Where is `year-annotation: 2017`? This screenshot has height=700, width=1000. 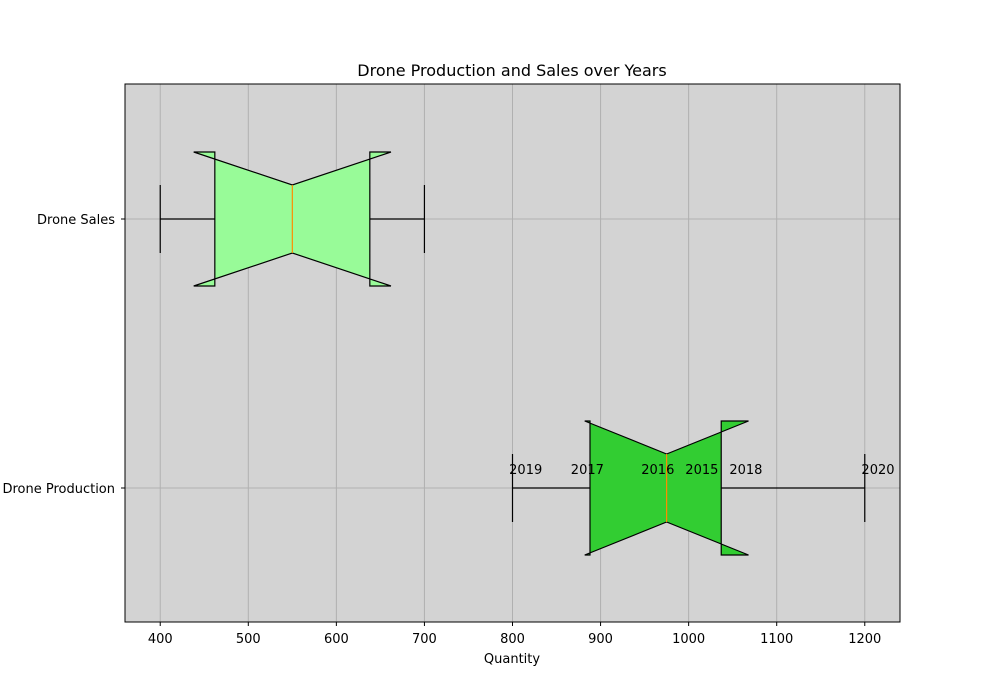 year-annotation: 2017 is located at coordinates (587, 470).